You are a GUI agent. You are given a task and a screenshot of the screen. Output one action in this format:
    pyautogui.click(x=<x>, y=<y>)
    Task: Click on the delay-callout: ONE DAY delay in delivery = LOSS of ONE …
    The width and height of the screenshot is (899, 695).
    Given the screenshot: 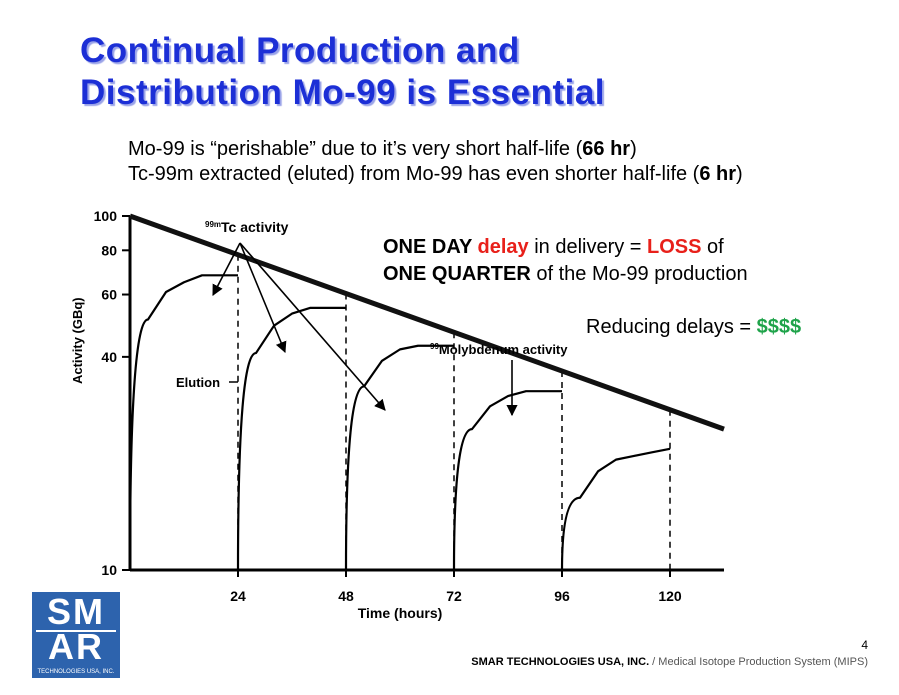 What is the action you would take?
    pyautogui.click(x=565, y=261)
    